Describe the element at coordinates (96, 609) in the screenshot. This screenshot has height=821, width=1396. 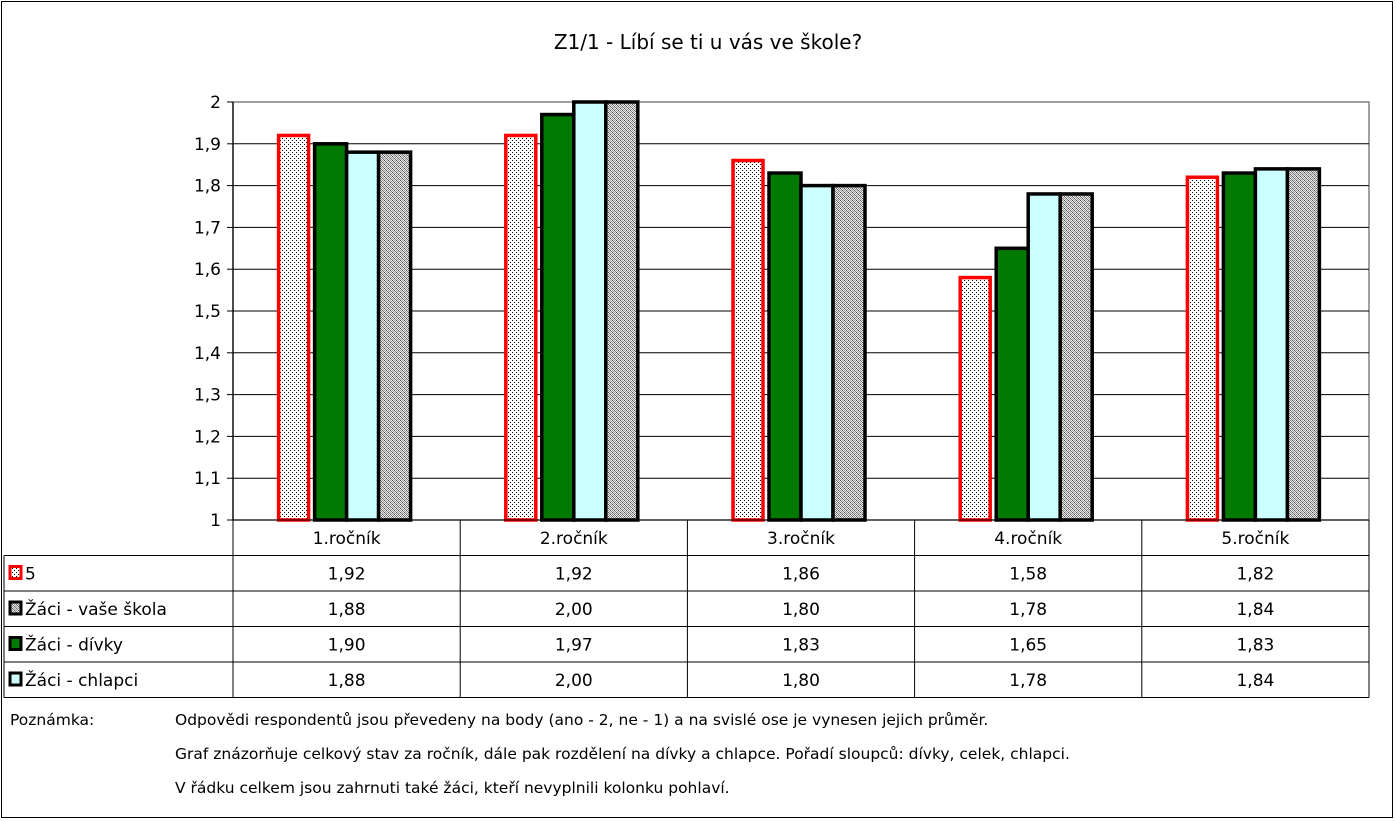
I see `legend-label: Žáci - vaše škola` at that location.